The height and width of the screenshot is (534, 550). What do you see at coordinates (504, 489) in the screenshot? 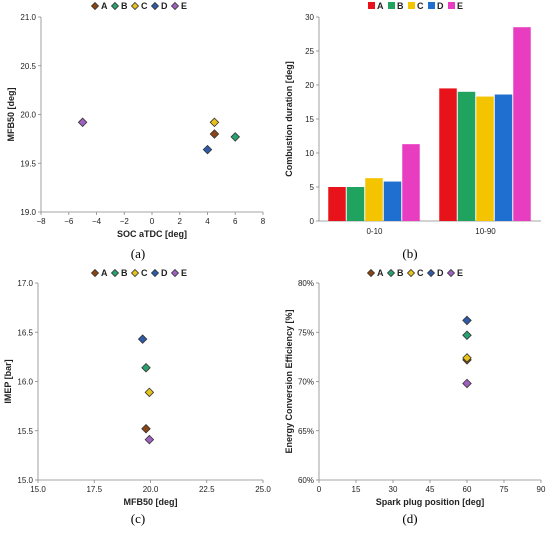
I see `x-tick-label: 75` at bounding box center [504, 489].